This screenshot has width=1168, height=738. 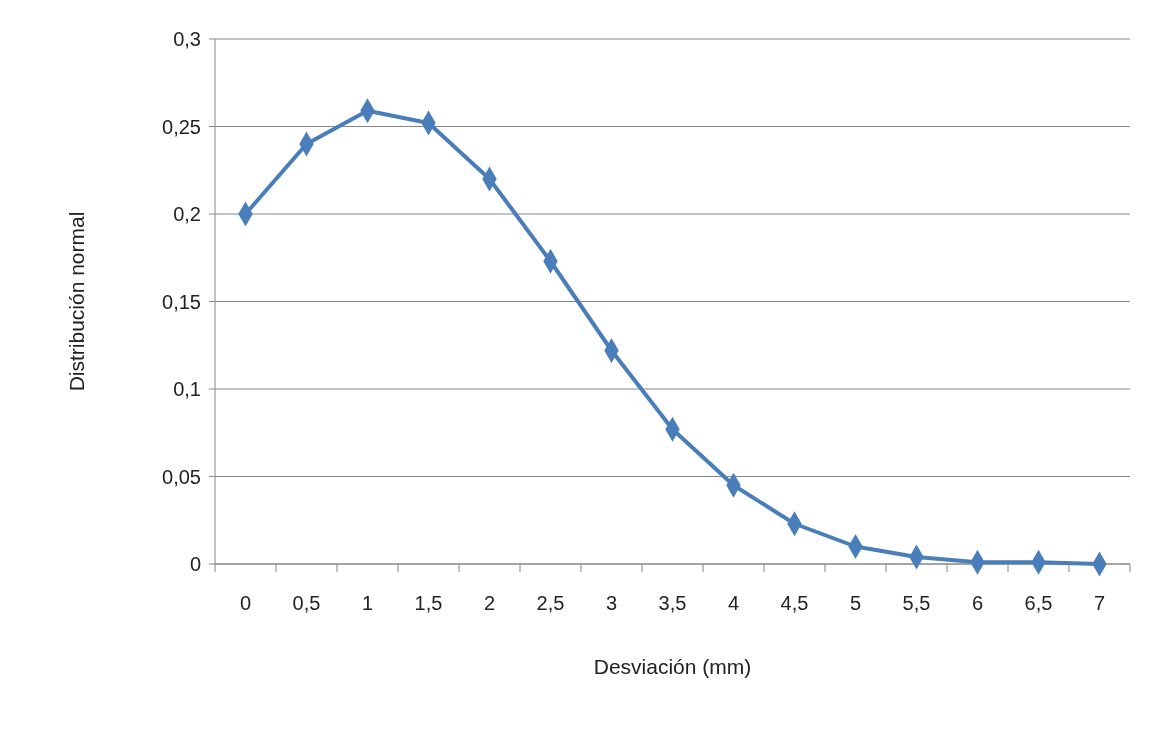 I want to click on y-tick-label: 0,25, so click(x=181, y=126).